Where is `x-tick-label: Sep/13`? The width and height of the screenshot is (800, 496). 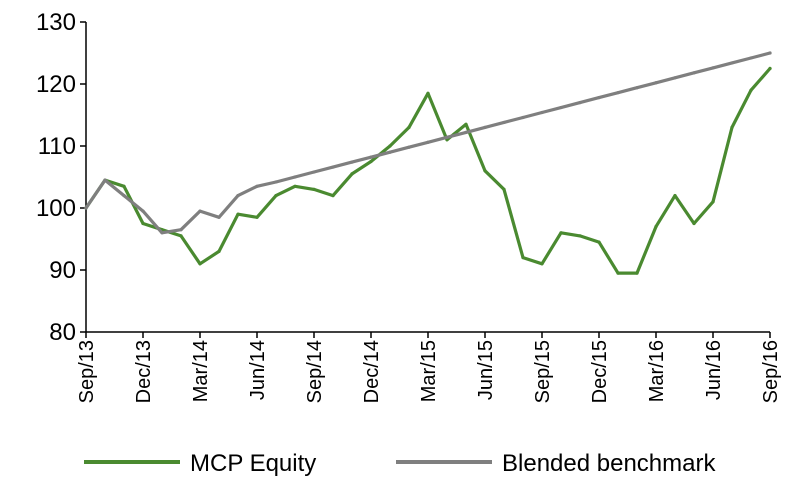
x-tick-label: Sep/13 is located at coordinates (87, 371).